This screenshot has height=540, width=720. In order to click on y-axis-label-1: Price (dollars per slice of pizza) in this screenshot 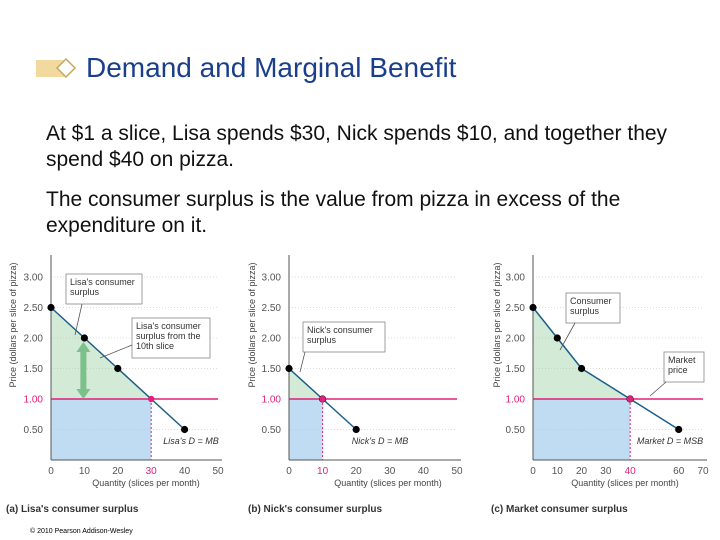, I will do `click(13, 324)`.